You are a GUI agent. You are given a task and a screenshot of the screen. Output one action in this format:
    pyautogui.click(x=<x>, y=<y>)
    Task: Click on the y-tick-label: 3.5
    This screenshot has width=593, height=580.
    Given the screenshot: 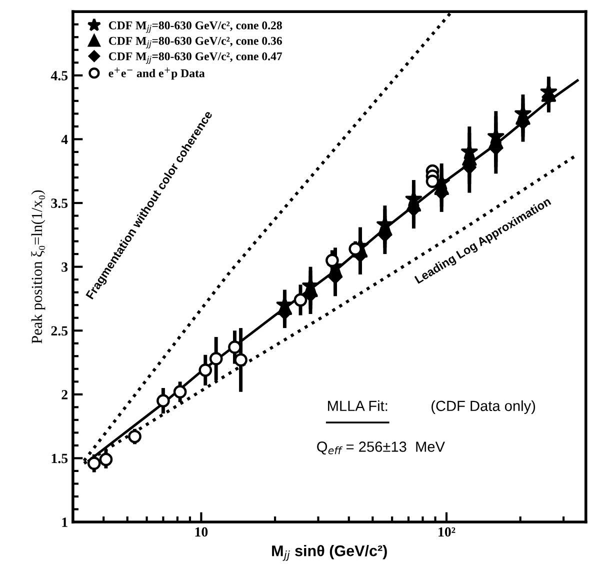 What is the action you would take?
    pyautogui.click(x=59, y=203)
    